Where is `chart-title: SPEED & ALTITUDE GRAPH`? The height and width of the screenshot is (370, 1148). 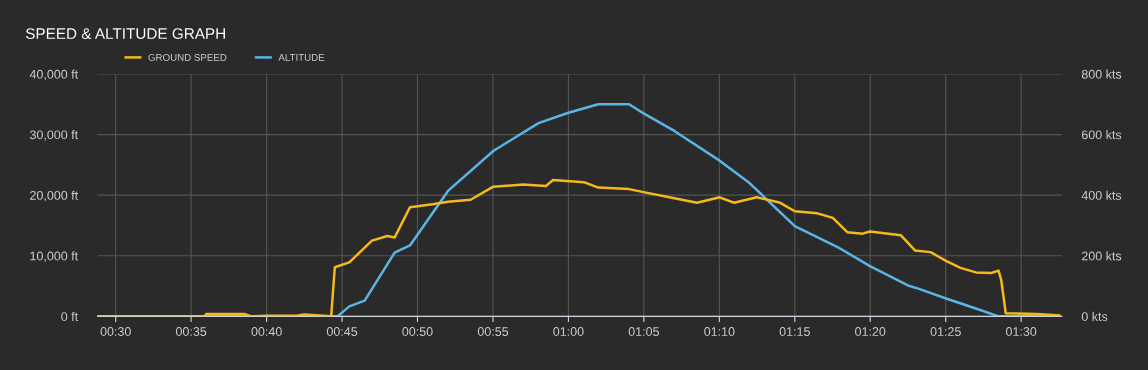 chart-title: SPEED & ALTITUDE GRAPH is located at coordinates (125, 33).